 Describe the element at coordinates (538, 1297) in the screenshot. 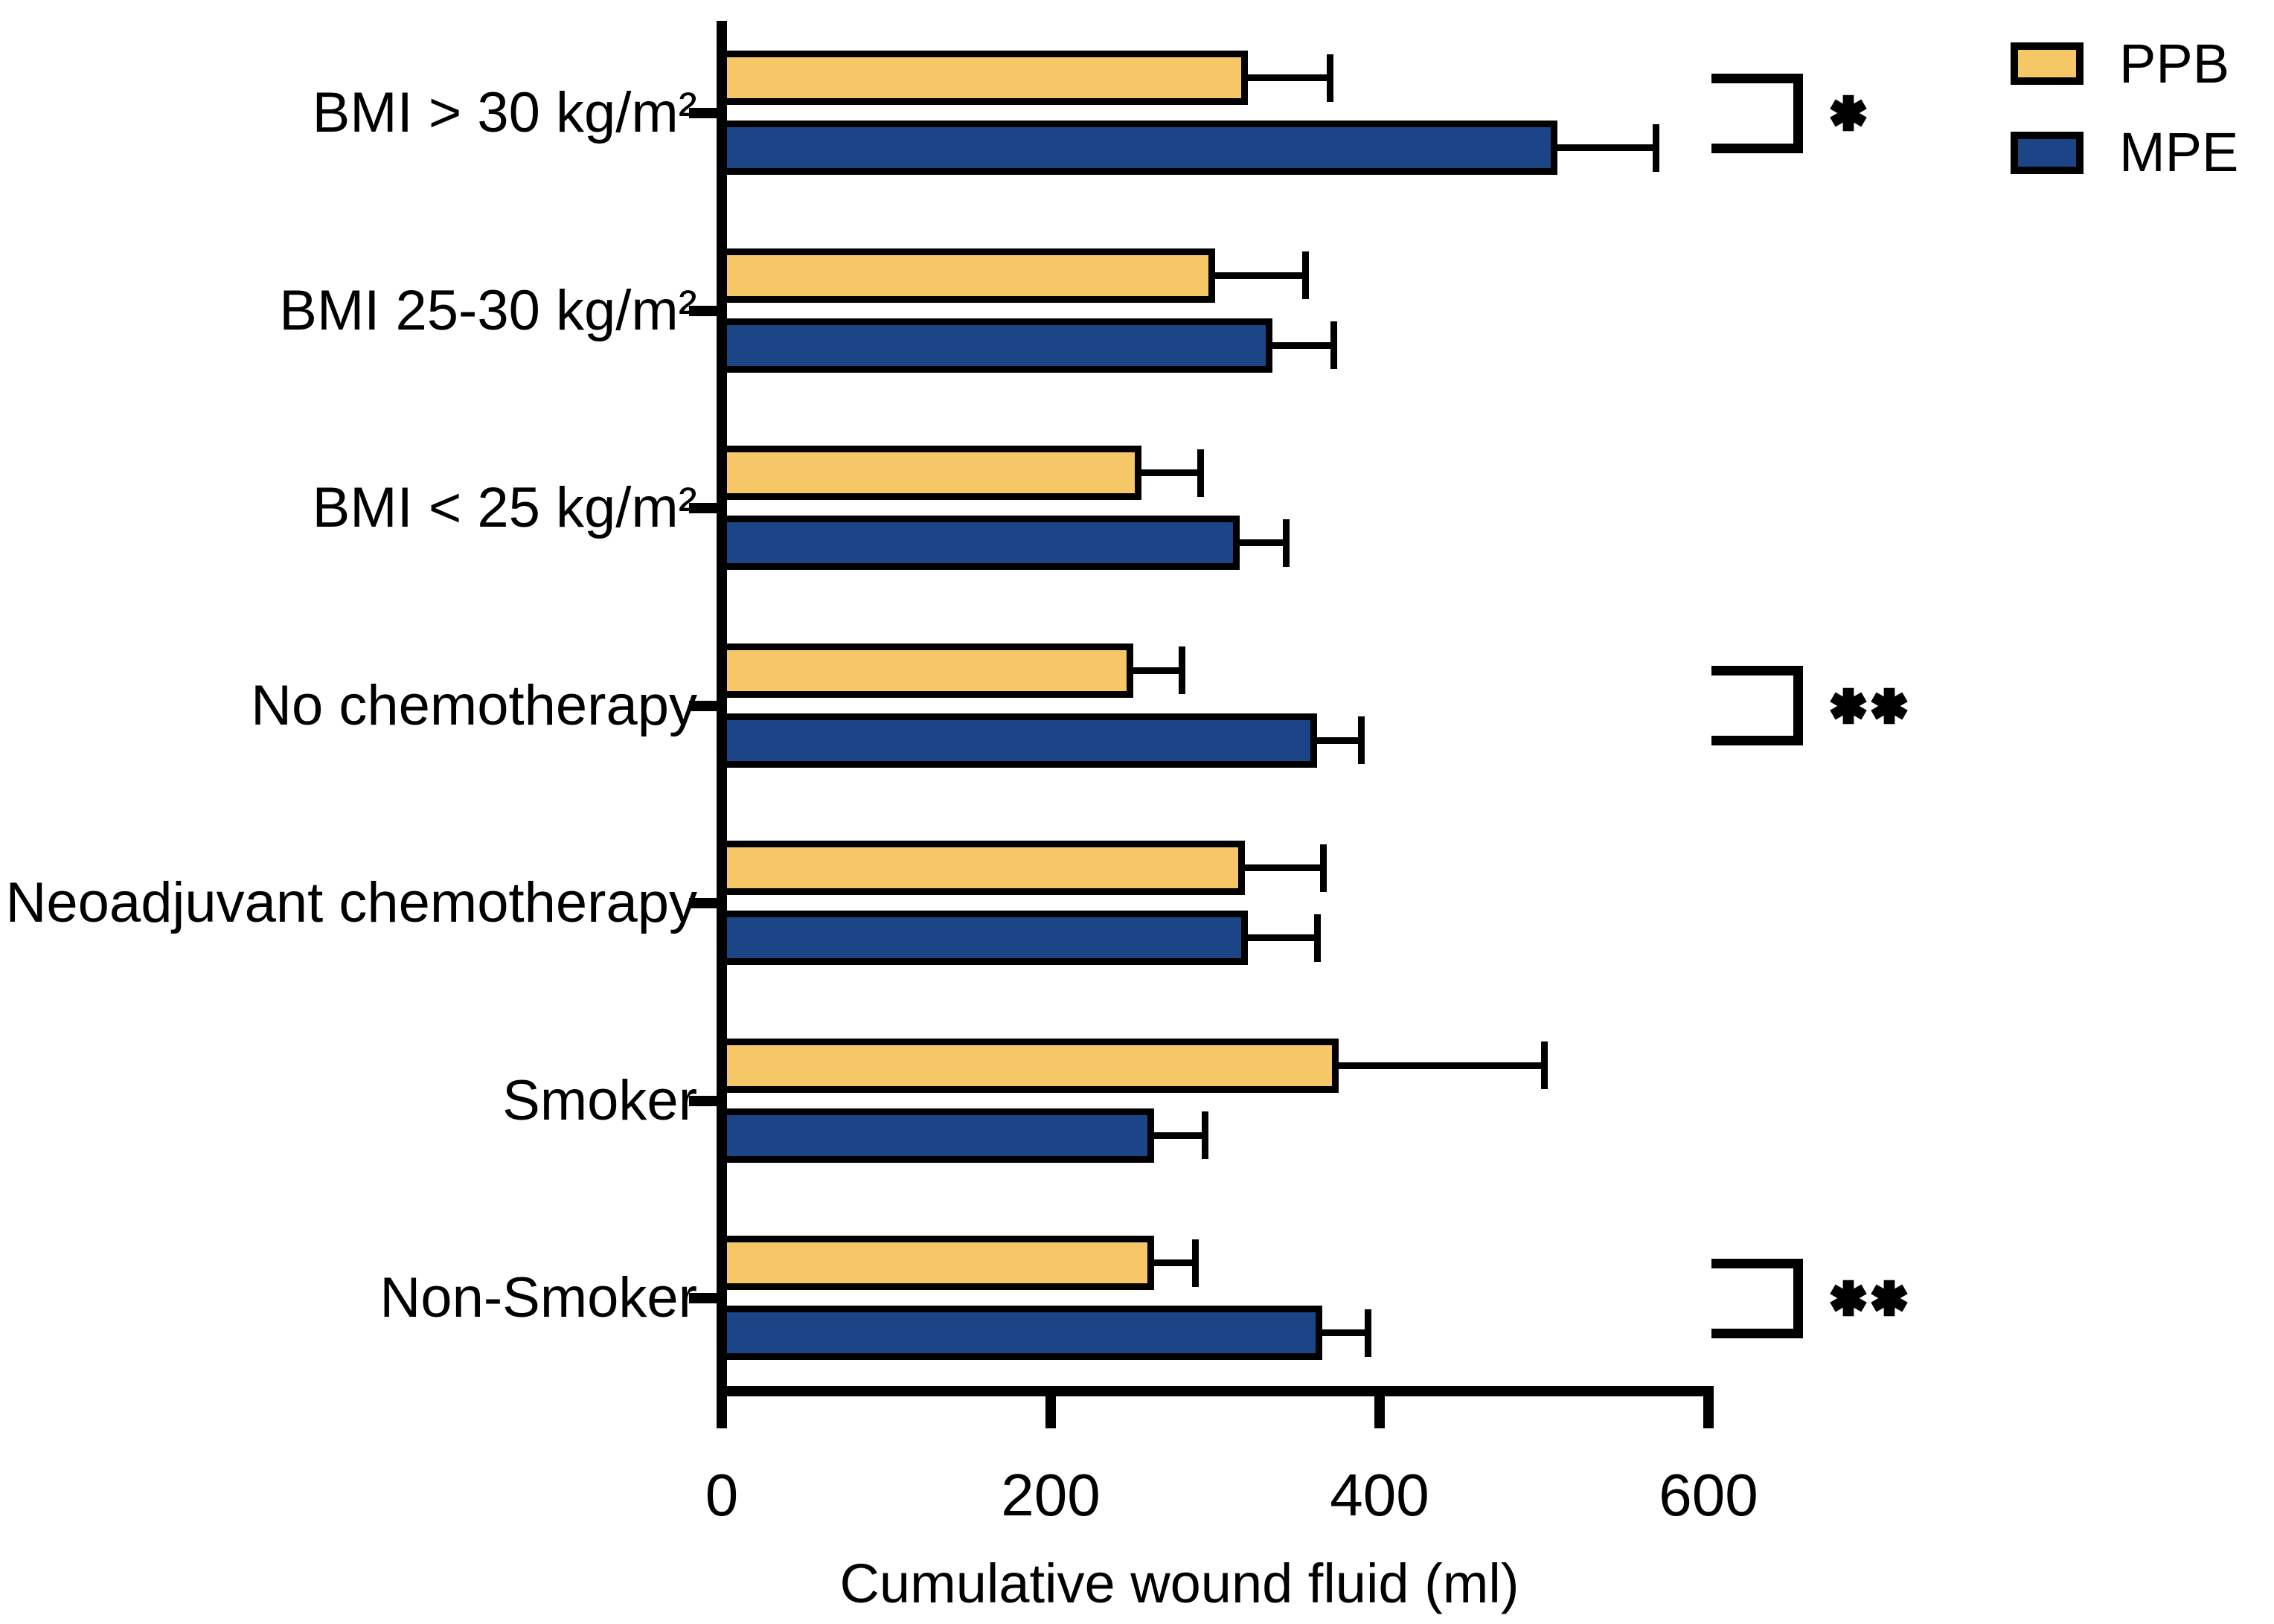

I see `category-label-non-smoker: Non-Smoker` at that location.